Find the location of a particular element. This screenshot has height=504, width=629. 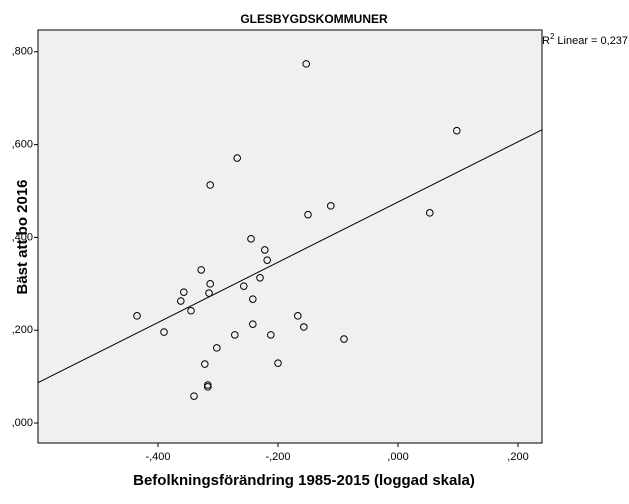

chart-title: GLESBYGDSKOMMUNER is located at coordinates (314, 19).